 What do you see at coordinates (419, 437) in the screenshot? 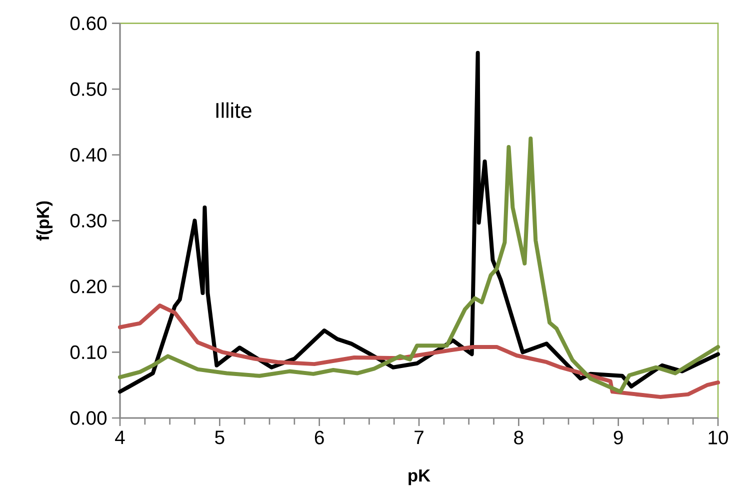
I see `x-tick-label: 7` at bounding box center [419, 437].